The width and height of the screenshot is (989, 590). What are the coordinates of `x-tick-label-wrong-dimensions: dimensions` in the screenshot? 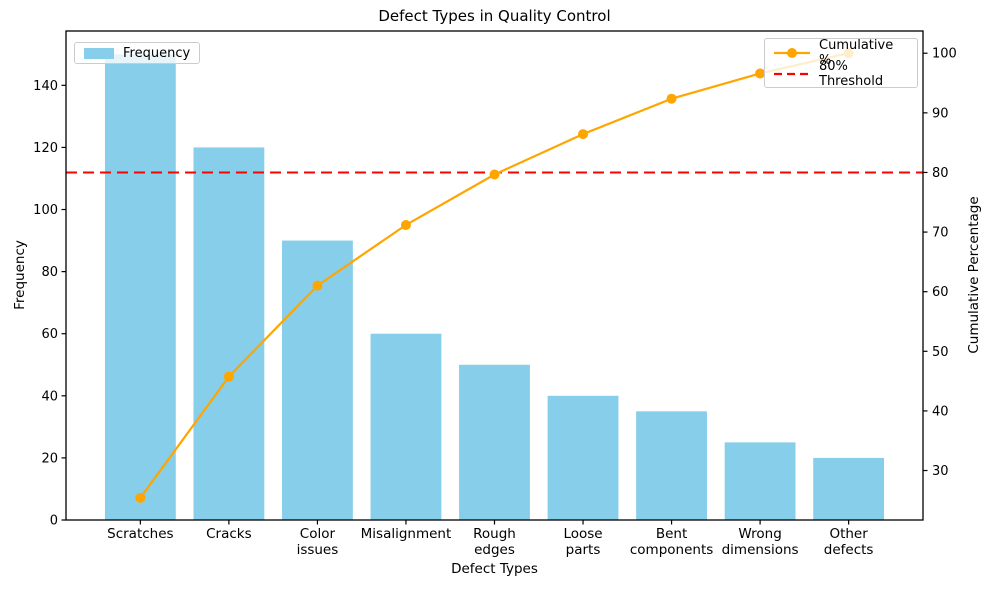 It's located at (760, 550).